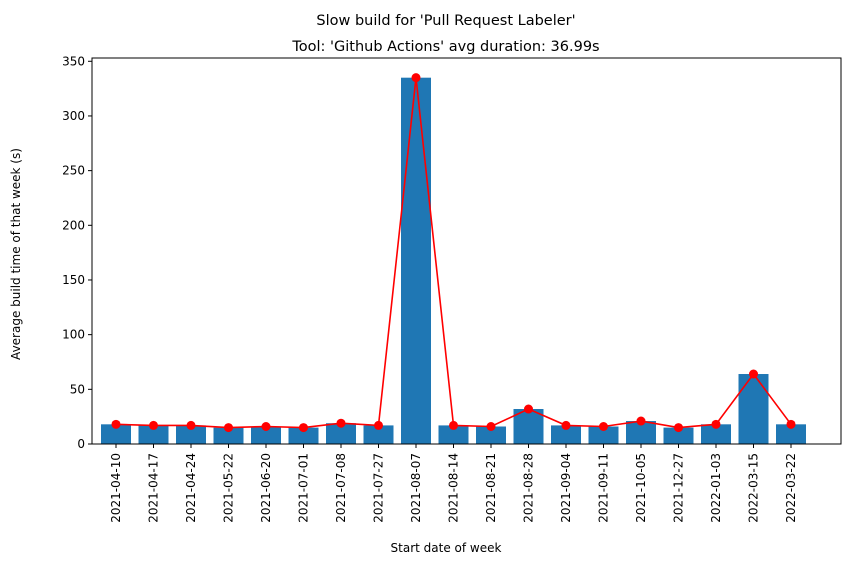 The image size is (850, 564). I want to click on x-tick-label: 2021-09-11, so click(604, 488).